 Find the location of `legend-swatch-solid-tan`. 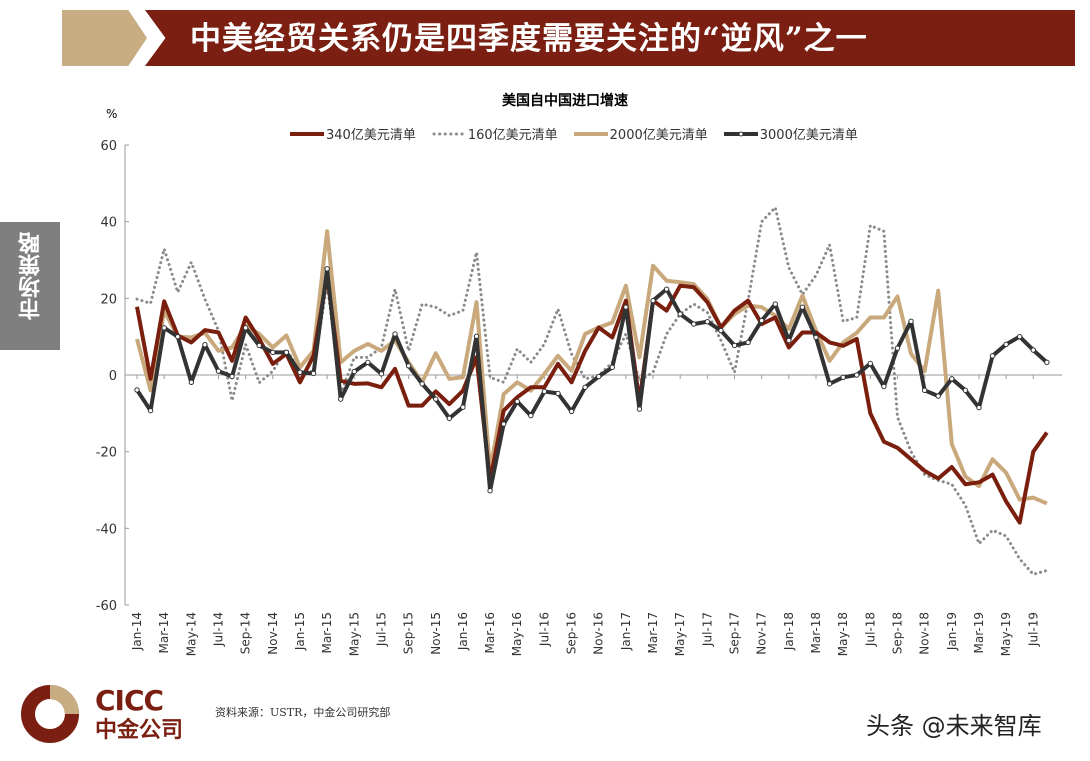

legend-swatch-solid-tan is located at coordinates (590, 133).